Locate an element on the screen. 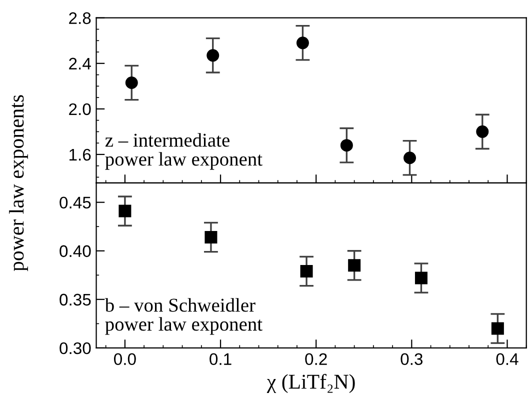 This screenshot has height=406, width=529. x-tick-label: 0.2 is located at coordinates (316, 359).